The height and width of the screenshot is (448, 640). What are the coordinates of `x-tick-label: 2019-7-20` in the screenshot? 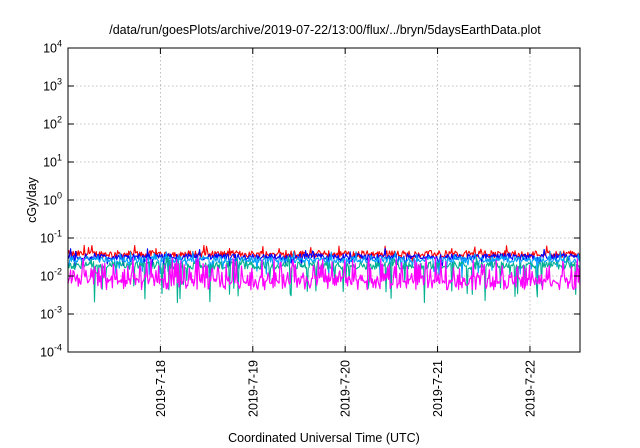 It's located at (346, 388).